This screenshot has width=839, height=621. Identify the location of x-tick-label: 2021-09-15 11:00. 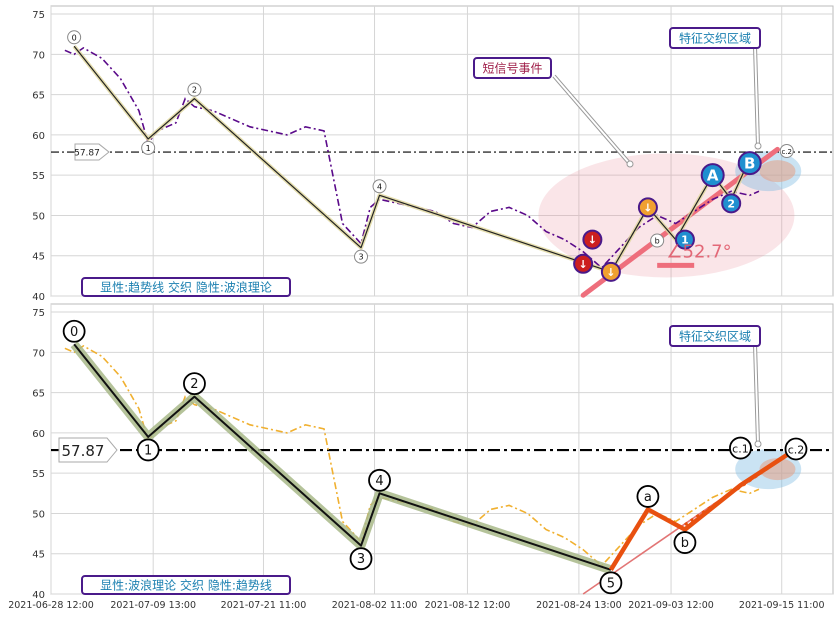
(782, 605).